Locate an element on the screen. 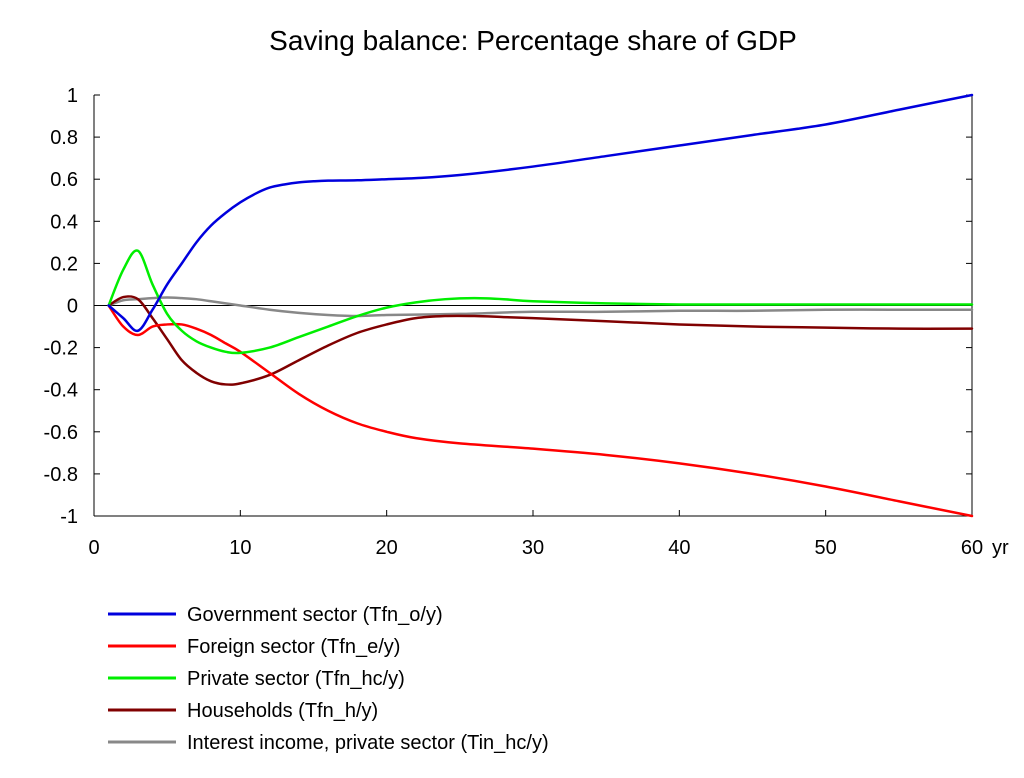  chart-title: Saving balance: Percentage share of GDP is located at coordinates (533, 40).